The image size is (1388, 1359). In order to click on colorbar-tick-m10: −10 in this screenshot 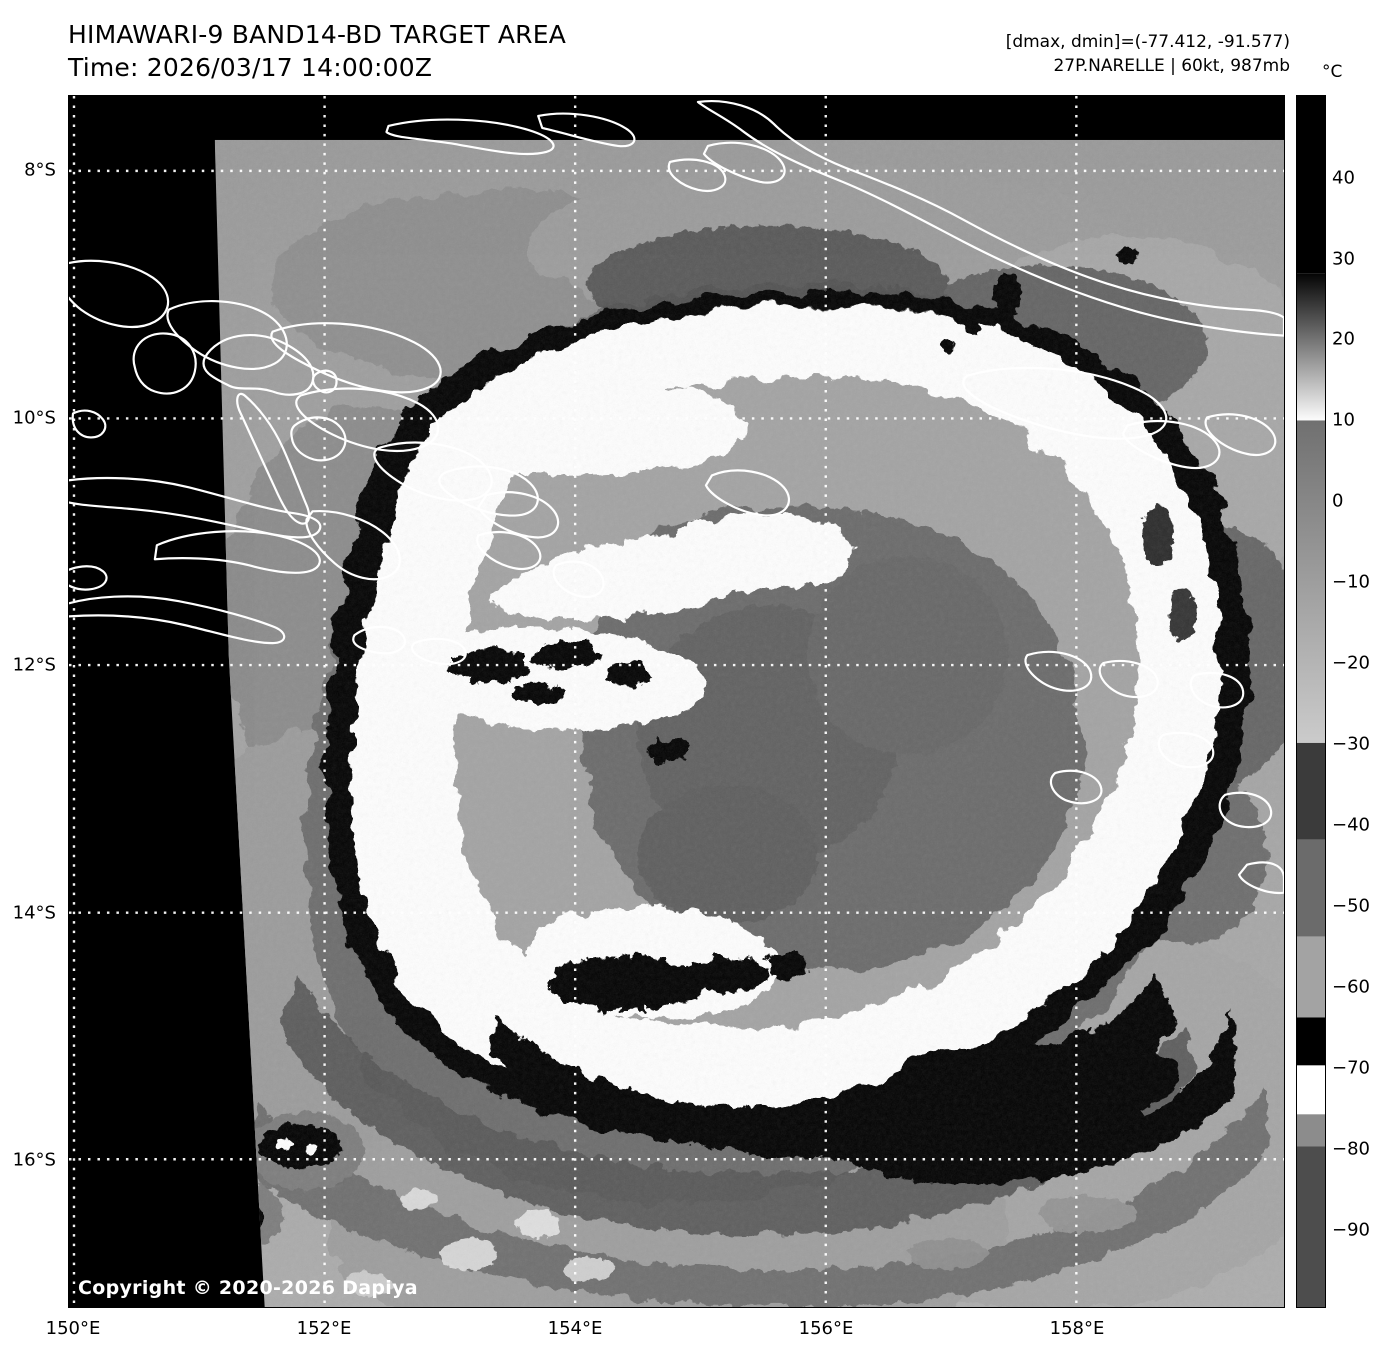, I will do `click(1351, 582)`.